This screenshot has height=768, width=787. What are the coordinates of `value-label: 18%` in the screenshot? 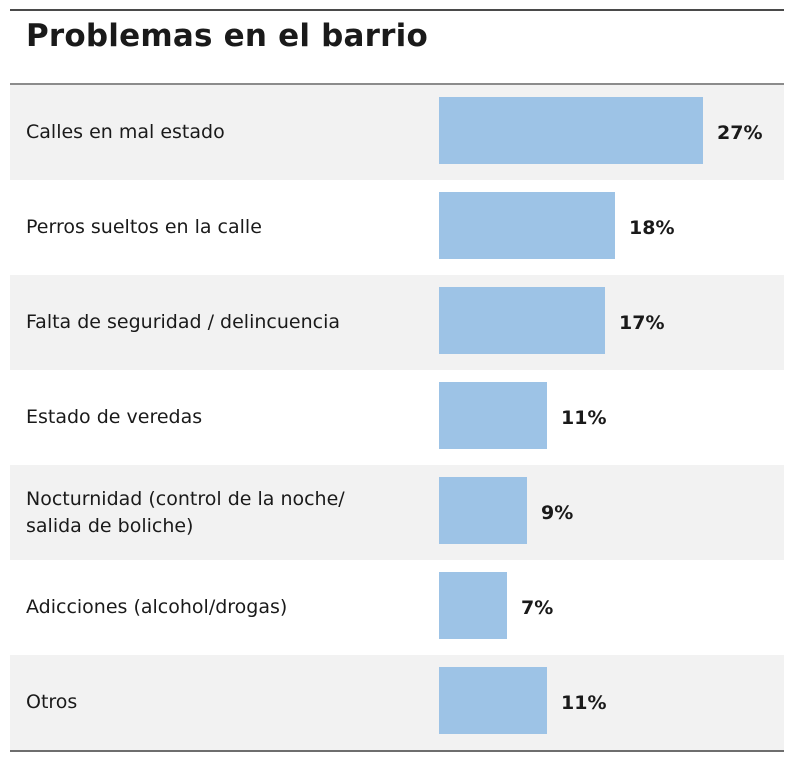 It's located at (652, 227).